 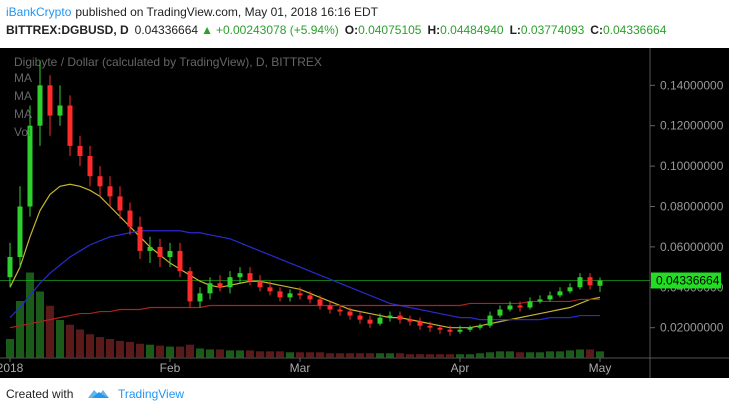 I want to click on y-tick-label: 0.14000000, so click(x=692, y=85).